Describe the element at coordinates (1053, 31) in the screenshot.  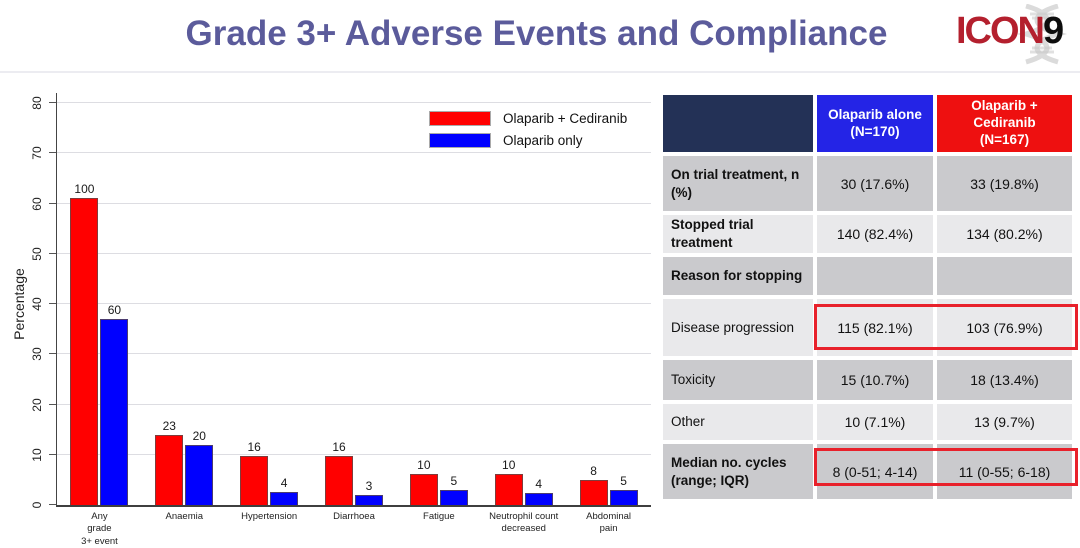
I see `logo-number: 9` at that location.